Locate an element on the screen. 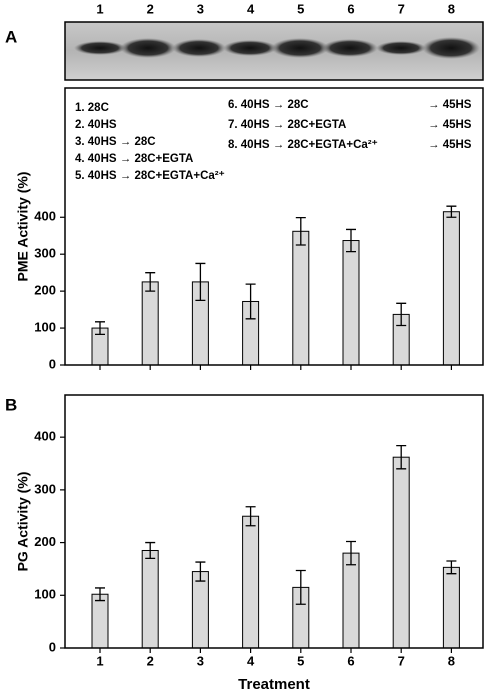 The image size is (495, 693). legend-text: 2. 40HS is located at coordinates (96, 125).